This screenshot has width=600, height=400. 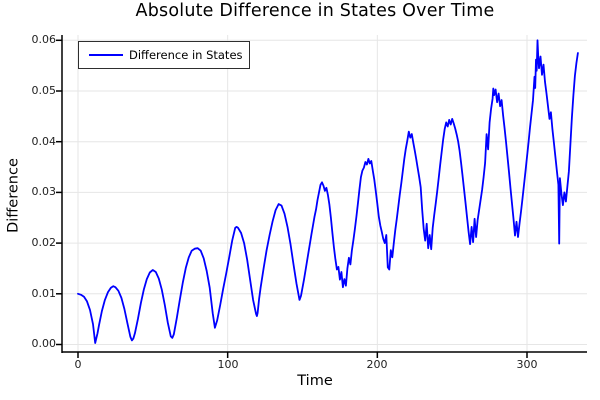 What do you see at coordinates (44, 141) in the screenshot?
I see `y-tick-label: 0.04` at bounding box center [44, 141].